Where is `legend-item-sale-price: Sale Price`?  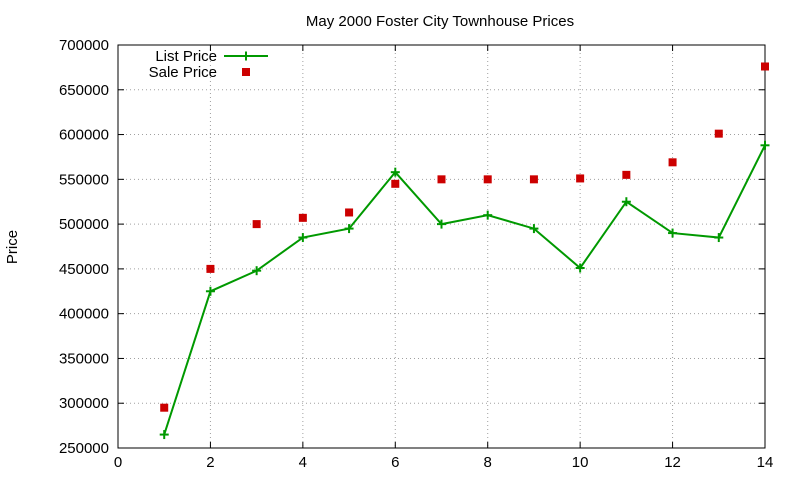 legend-item-sale-price: Sale Price is located at coordinates (199, 72).